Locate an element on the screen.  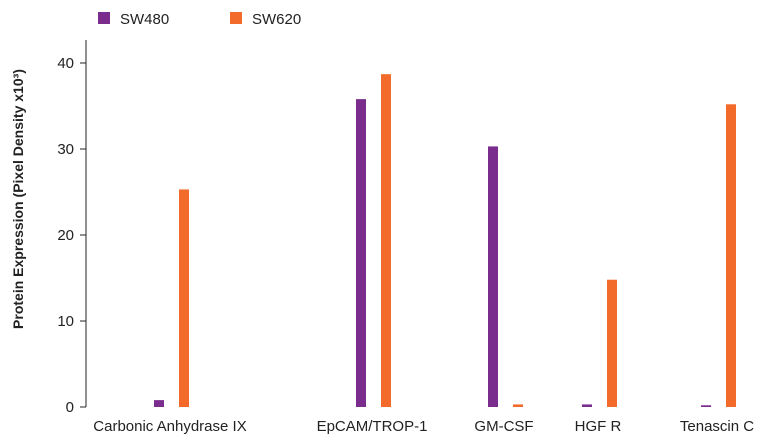
x-category-label: EpCAM/TROP-1 is located at coordinates (372, 426).